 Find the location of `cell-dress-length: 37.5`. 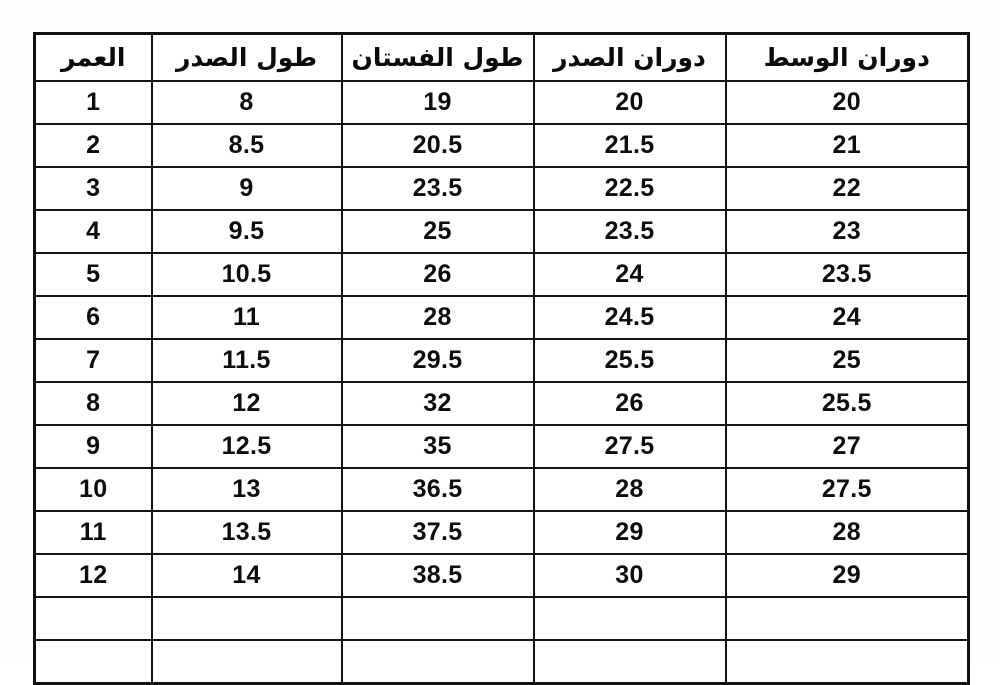

cell-dress-length: 37.5 is located at coordinates (437, 532).